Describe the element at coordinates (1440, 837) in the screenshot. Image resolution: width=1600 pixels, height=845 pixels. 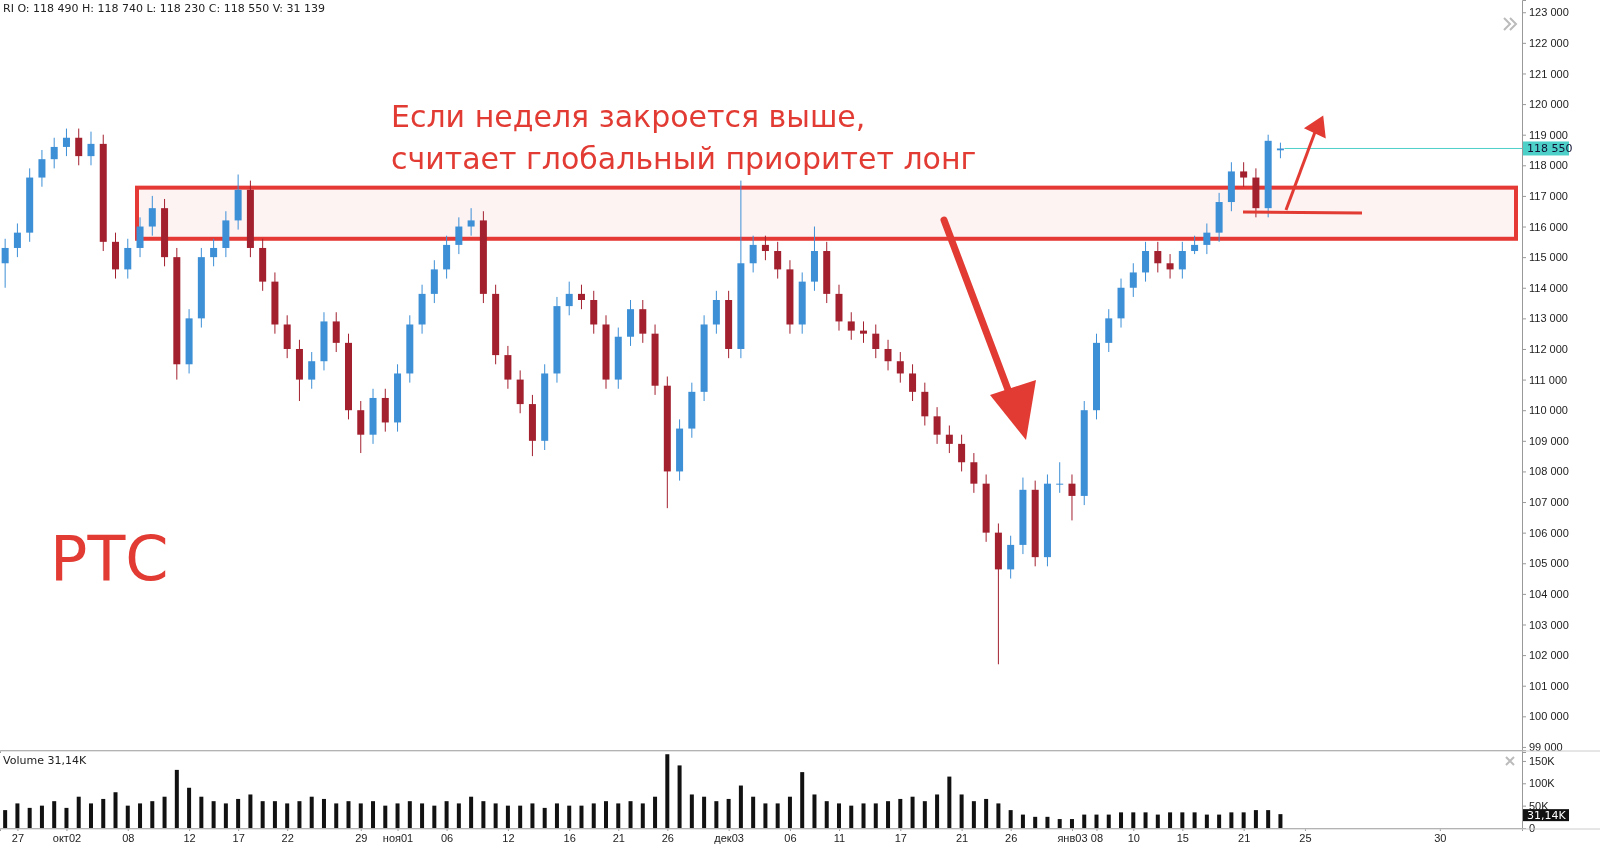
I see `x-tick-label: 30` at that location.